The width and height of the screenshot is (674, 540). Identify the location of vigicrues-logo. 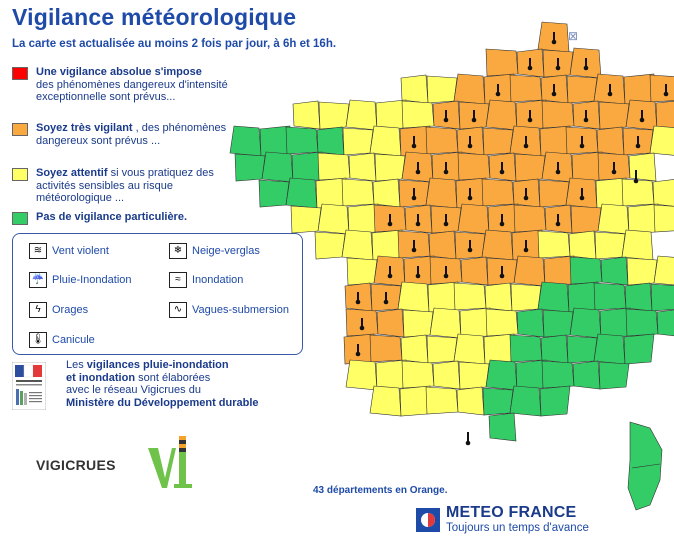
(171, 464).